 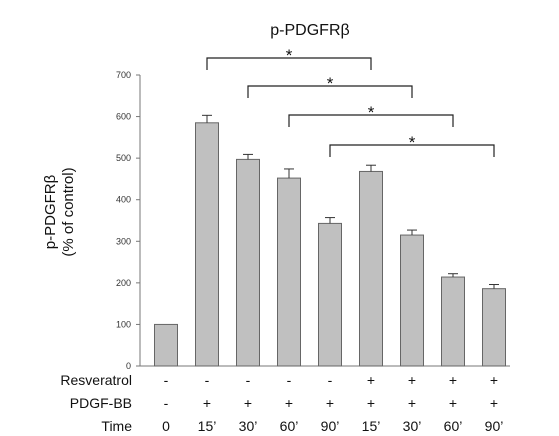 What do you see at coordinates (350, 101) in the screenshot?
I see `significance-brackets: * * * *` at bounding box center [350, 101].